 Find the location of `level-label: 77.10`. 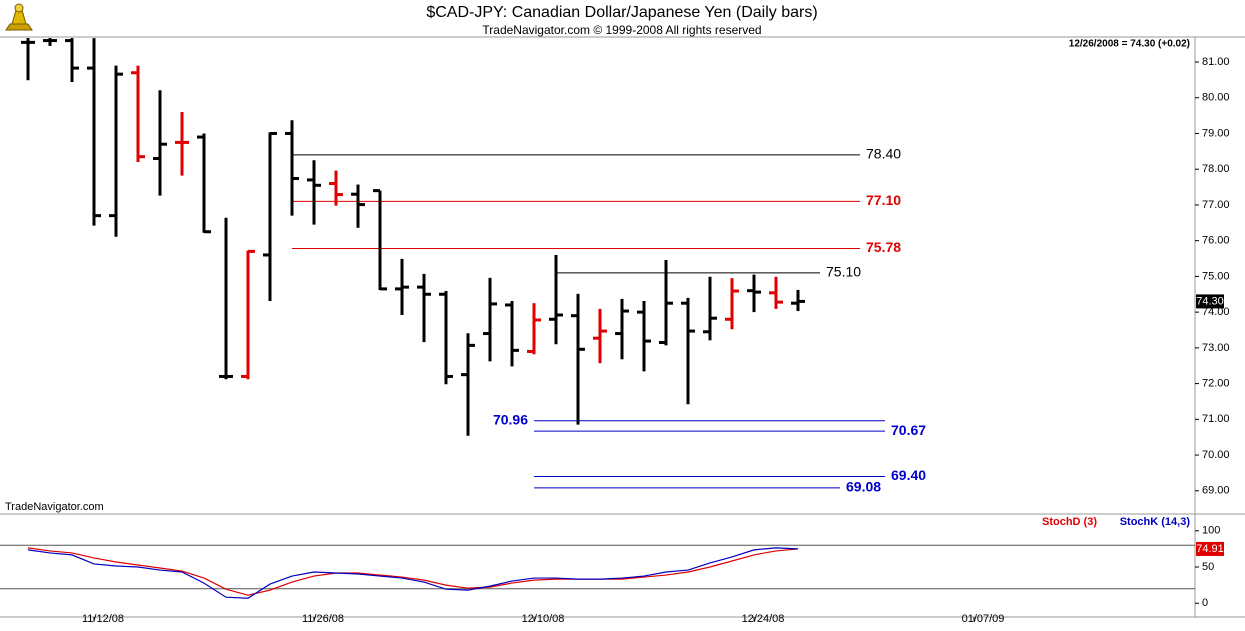

level-label: 77.10 is located at coordinates (883, 200).